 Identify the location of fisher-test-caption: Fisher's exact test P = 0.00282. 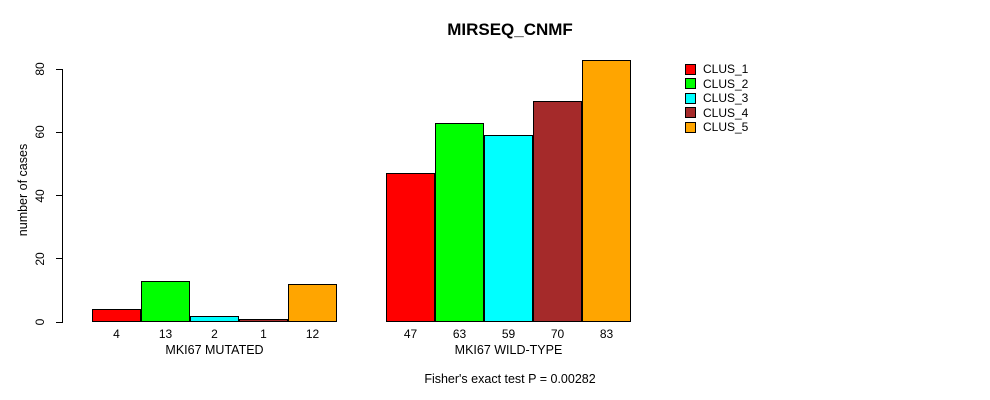
(510, 379).